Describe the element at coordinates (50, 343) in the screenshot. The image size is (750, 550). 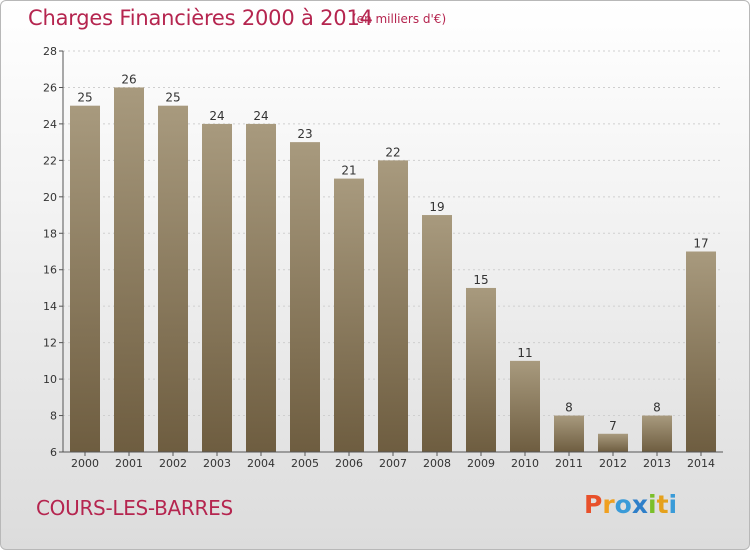
I see `y-tick-label: 12` at that location.